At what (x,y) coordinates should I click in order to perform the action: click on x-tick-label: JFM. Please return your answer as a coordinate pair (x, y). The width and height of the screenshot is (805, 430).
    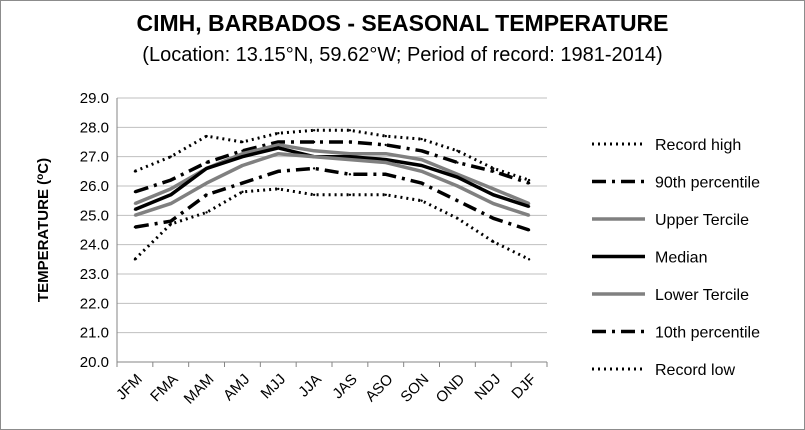
    Looking at the image, I should click on (129, 387).